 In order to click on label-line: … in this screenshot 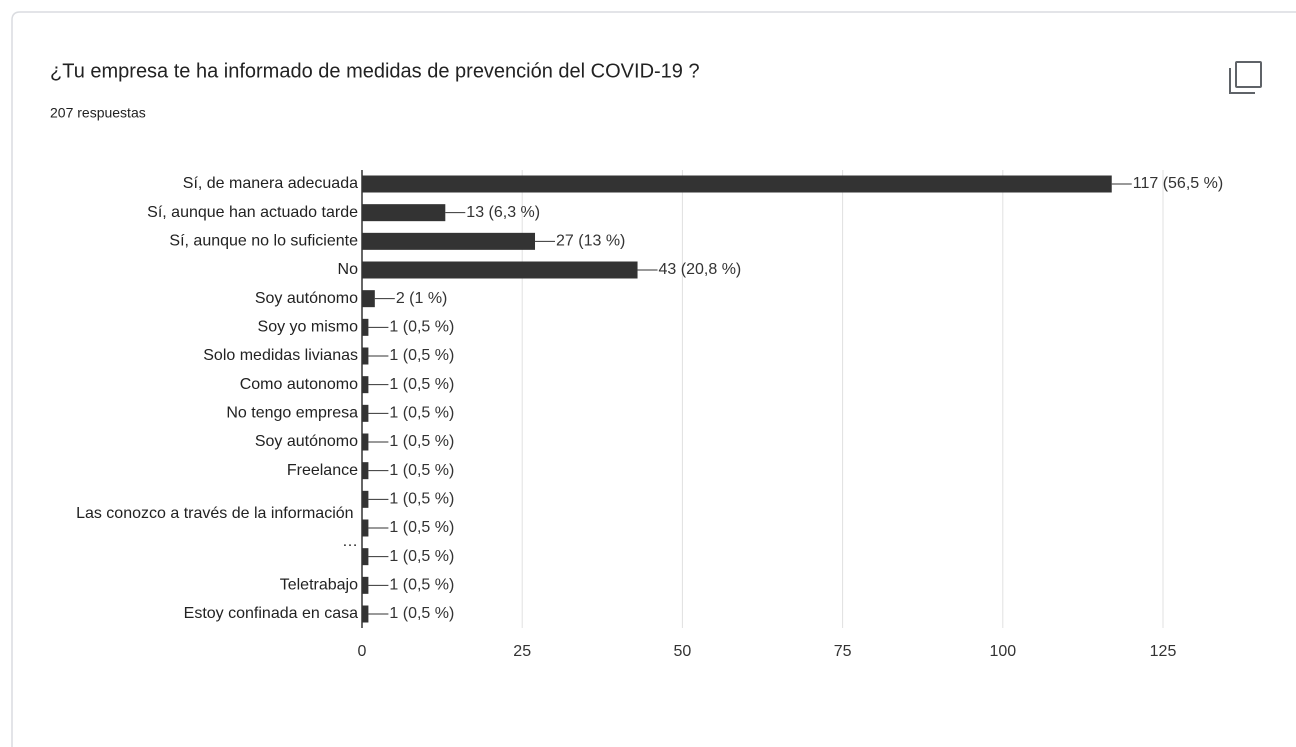, I will do `click(350, 541)`.